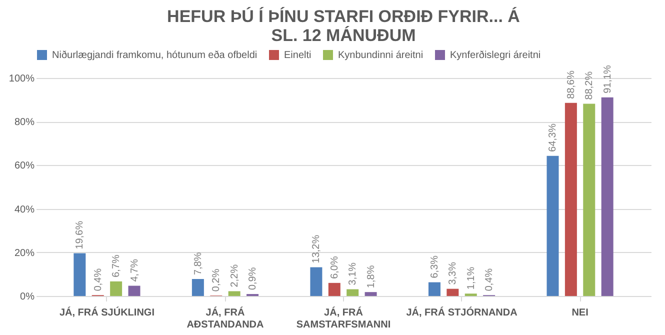  What do you see at coordinates (253, 278) in the screenshot?
I see `data-label: 0,9%` at bounding box center [253, 278].